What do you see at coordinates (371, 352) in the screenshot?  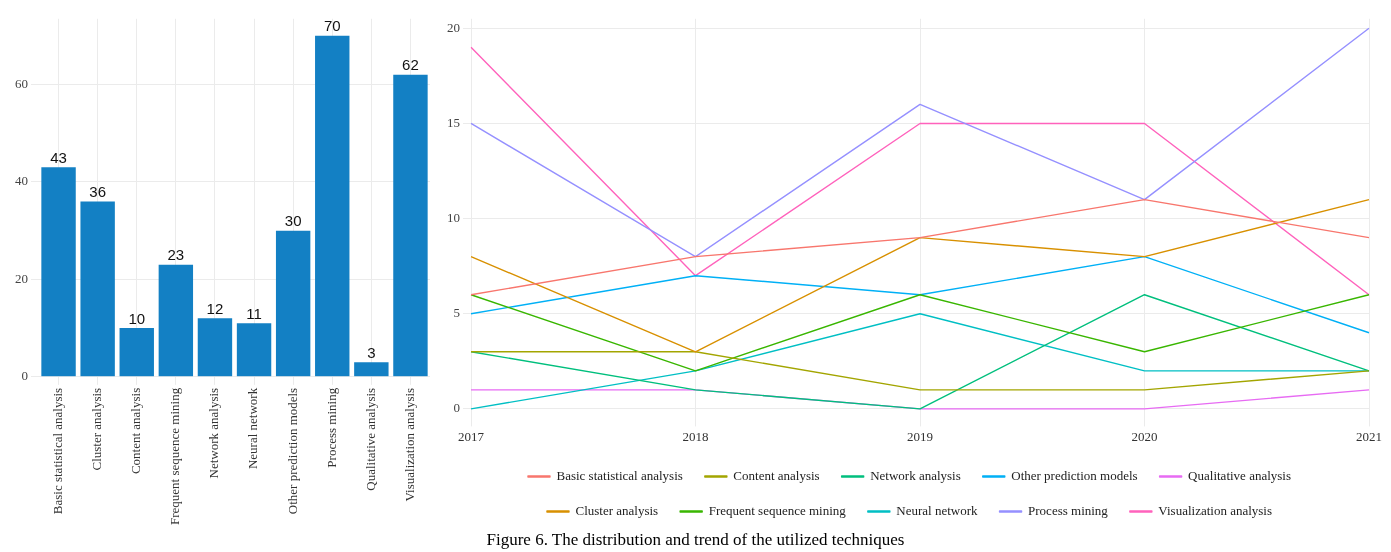 I see `data-label: 3` at bounding box center [371, 352].